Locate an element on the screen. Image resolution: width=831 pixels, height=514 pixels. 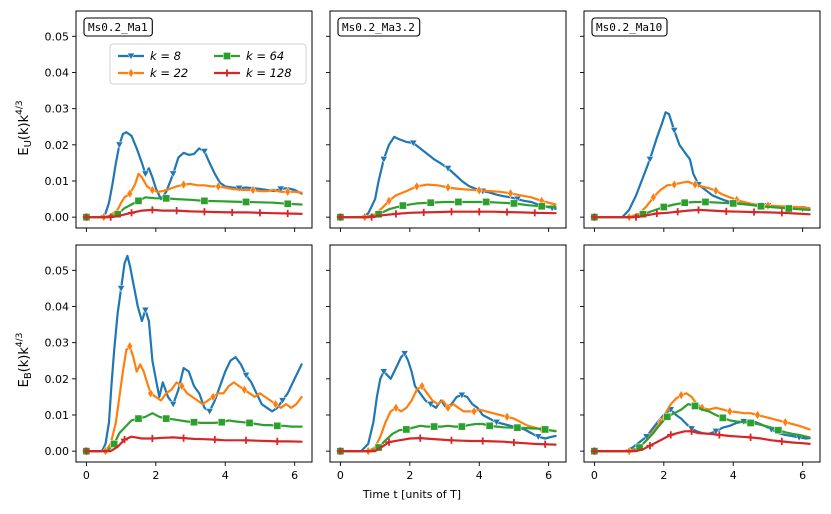
panel-series-group is located at coordinates (700, 423).